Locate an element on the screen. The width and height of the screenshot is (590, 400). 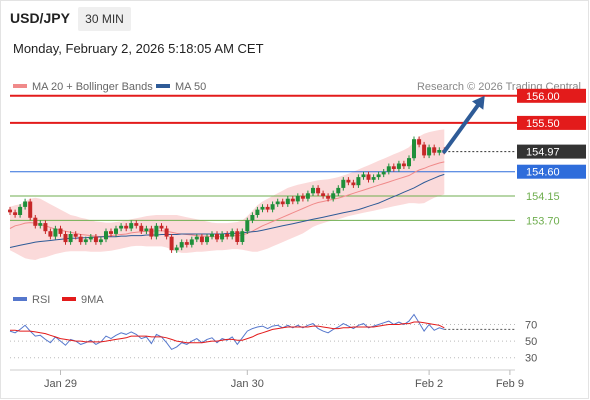
forecast-arrow-head is located at coordinates (478, 102).